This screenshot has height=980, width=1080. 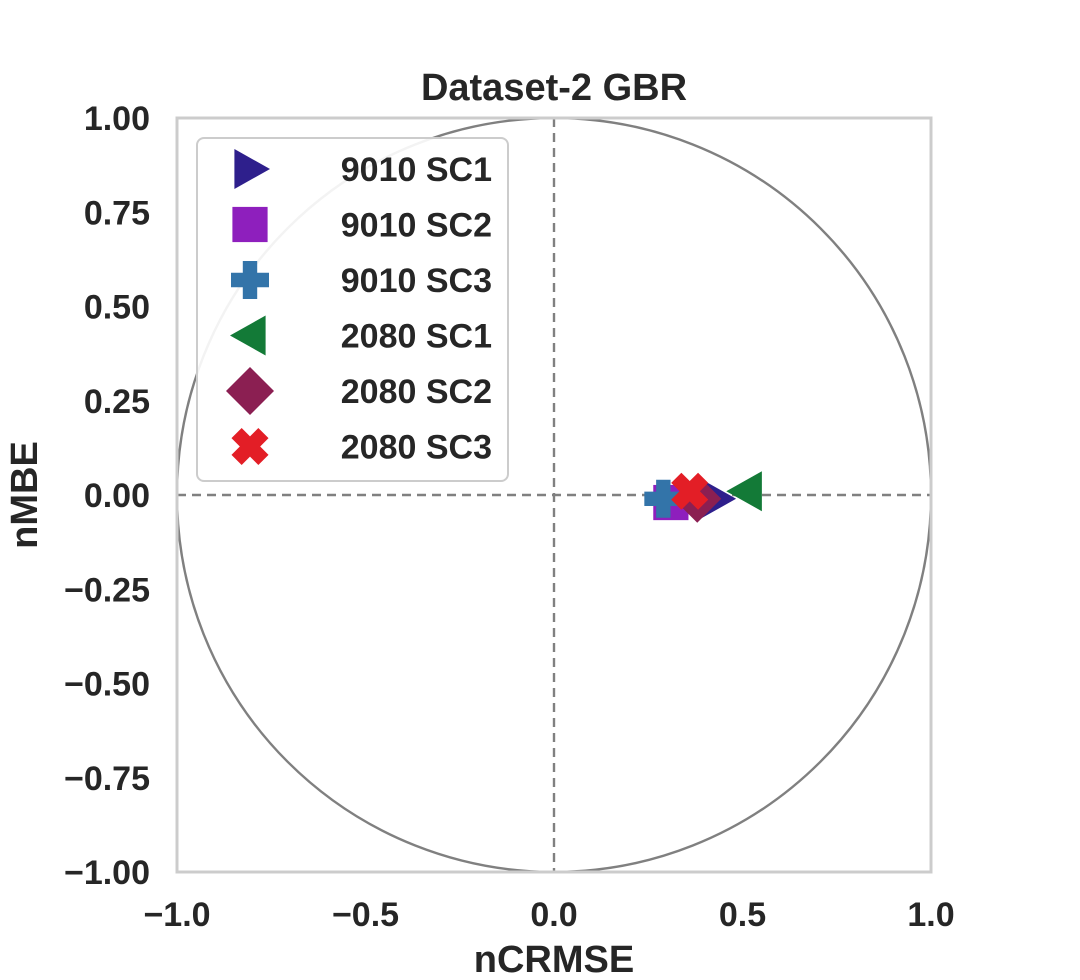 I want to click on y-tick-label: 0.50, so click(x=117, y=308).